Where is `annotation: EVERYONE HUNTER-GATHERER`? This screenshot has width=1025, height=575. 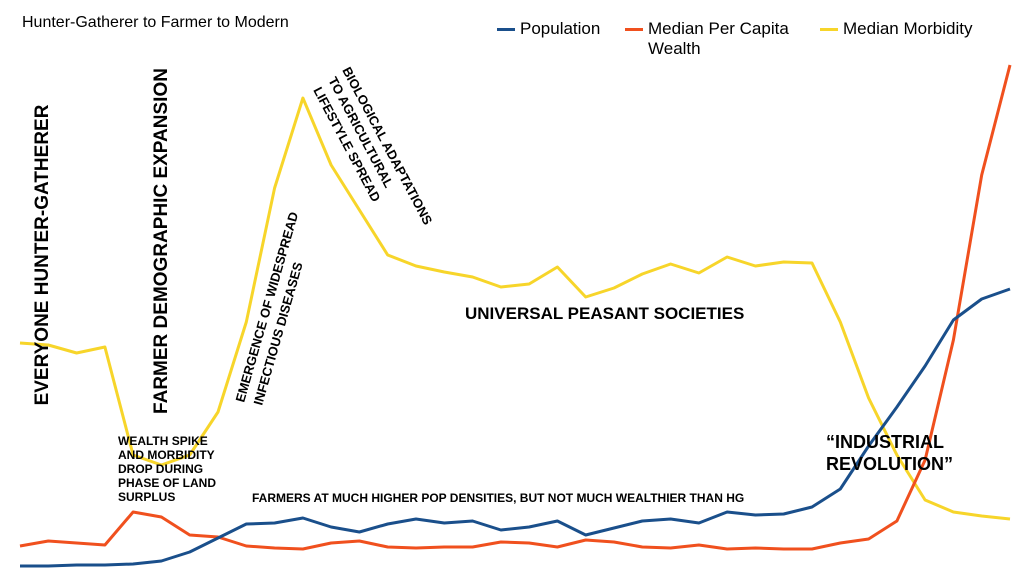 annotation: EVERYONE HUNTER-GATHERER is located at coordinates (42, 254).